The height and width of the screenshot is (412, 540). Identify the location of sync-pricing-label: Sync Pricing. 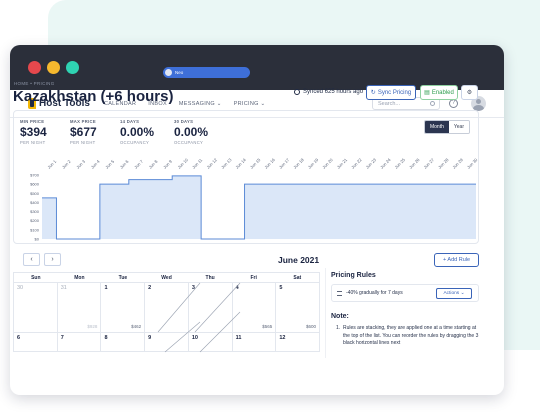
(394, 92).